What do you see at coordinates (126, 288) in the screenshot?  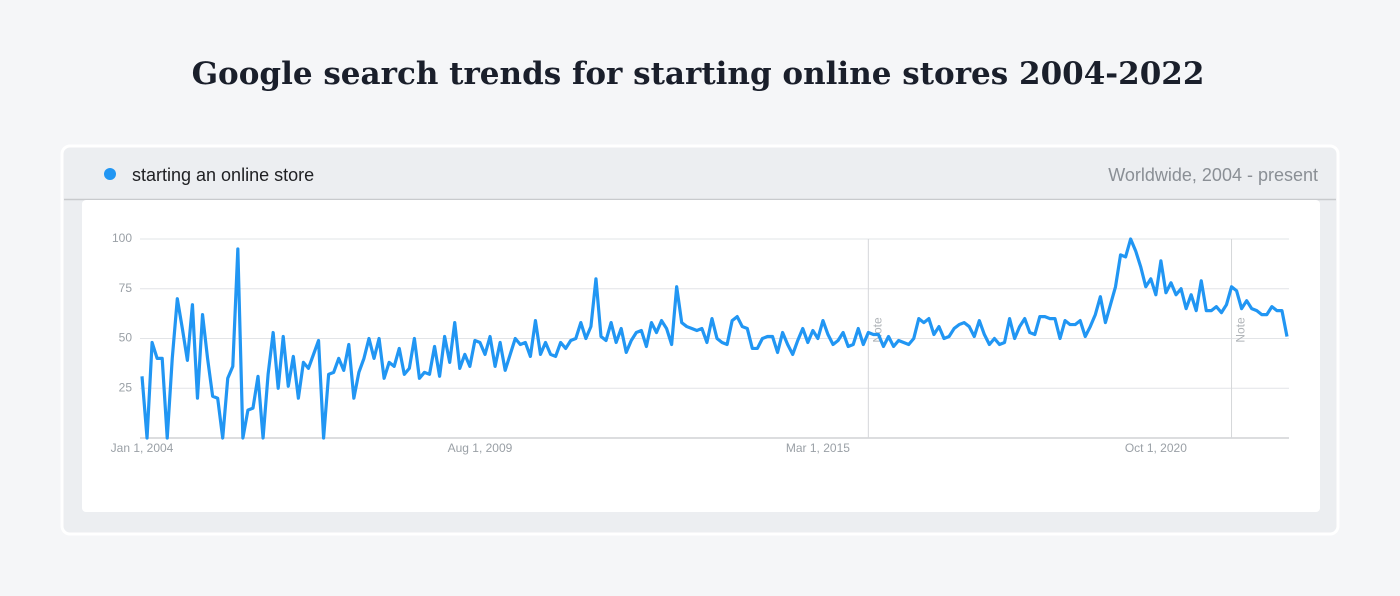 I see `y-tick-label: 75` at bounding box center [126, 288].